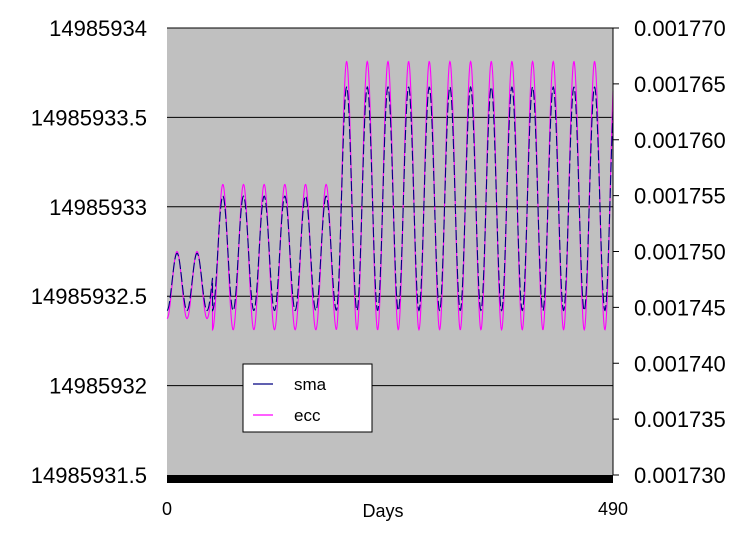  What do you see at coordinates (307, 415) in the screenshot?
I see `legend-label-ecc: ecc` at bounding box center [307, 415].